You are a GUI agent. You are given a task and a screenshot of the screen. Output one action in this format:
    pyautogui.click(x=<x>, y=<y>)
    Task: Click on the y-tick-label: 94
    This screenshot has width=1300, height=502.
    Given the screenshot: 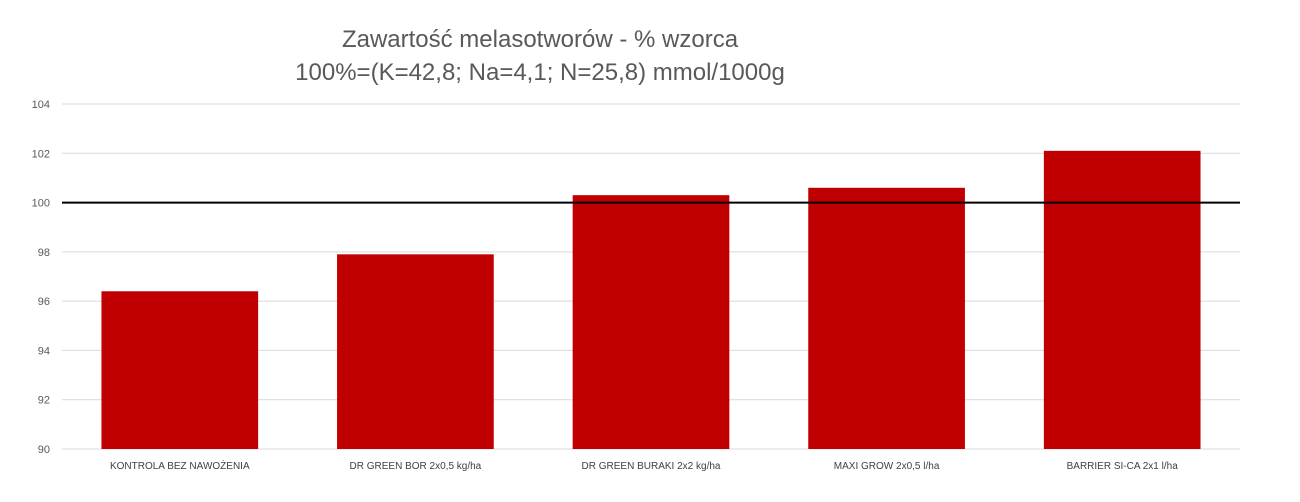 What is the action you would take?
    pyautogui.click(x=44, y=351)
    